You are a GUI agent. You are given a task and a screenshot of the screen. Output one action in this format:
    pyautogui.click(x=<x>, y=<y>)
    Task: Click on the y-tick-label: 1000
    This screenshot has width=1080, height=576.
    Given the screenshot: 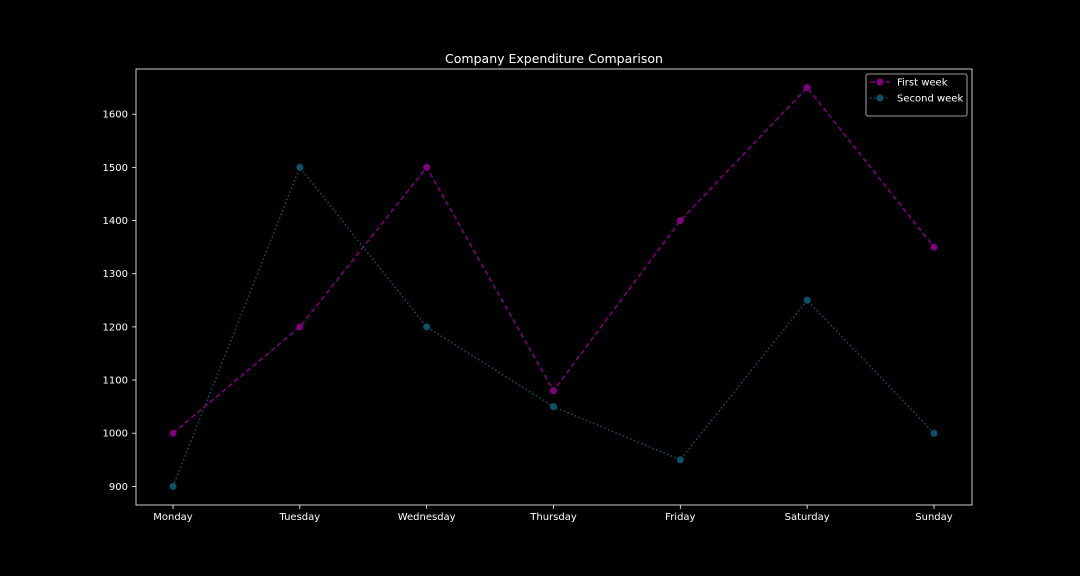 What is the action you would take?
    pyautogui.click(x=115, y=434)
    